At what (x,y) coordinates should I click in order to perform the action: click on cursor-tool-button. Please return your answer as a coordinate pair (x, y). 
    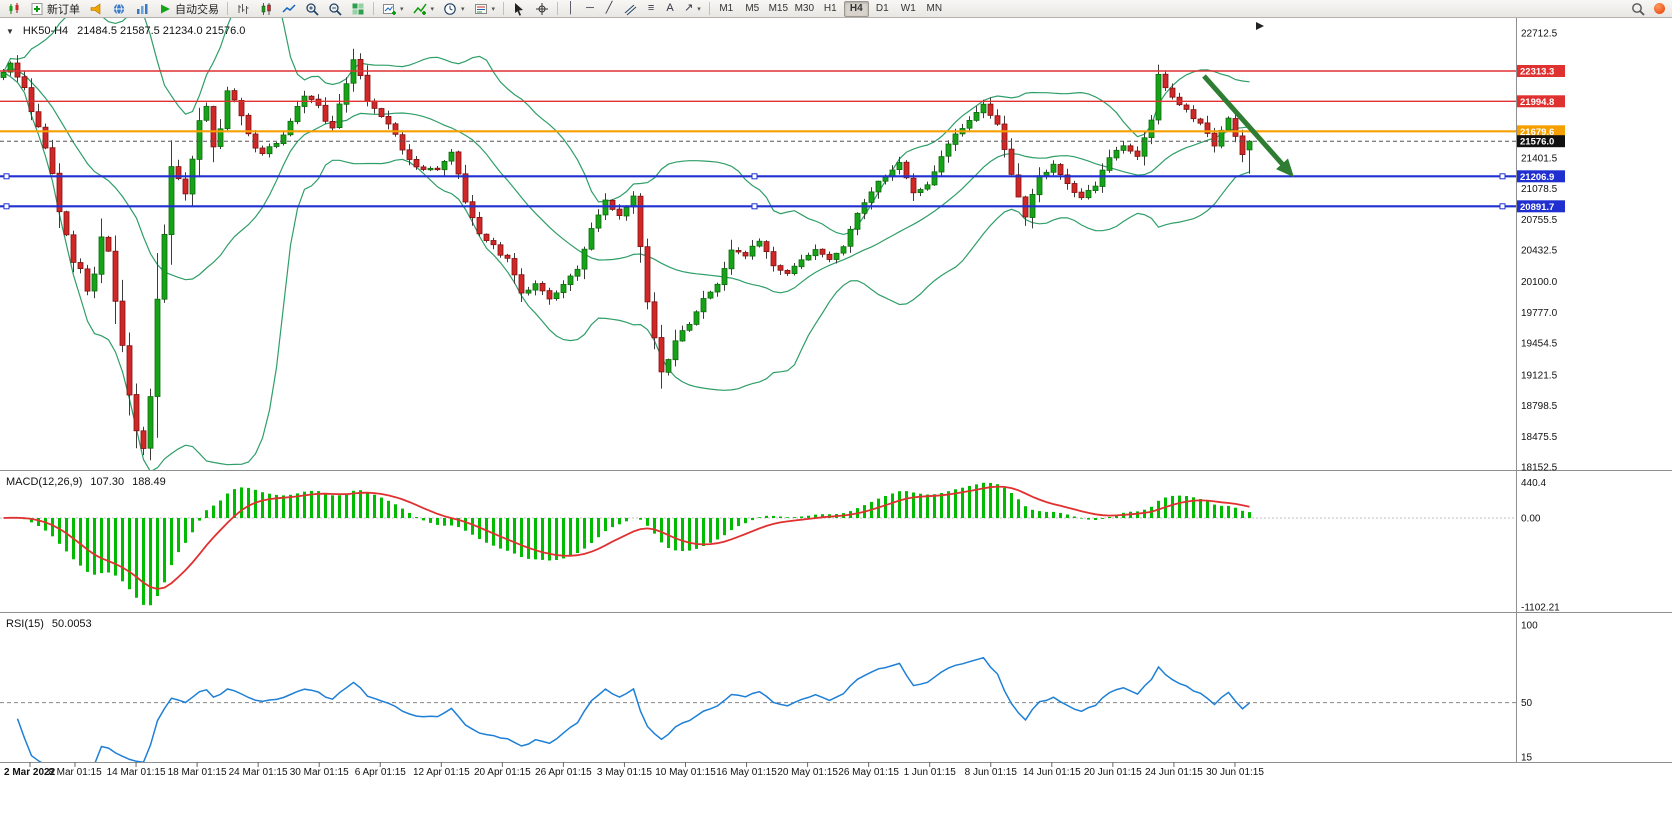
    Looking at the image, I should click on (519, 9).